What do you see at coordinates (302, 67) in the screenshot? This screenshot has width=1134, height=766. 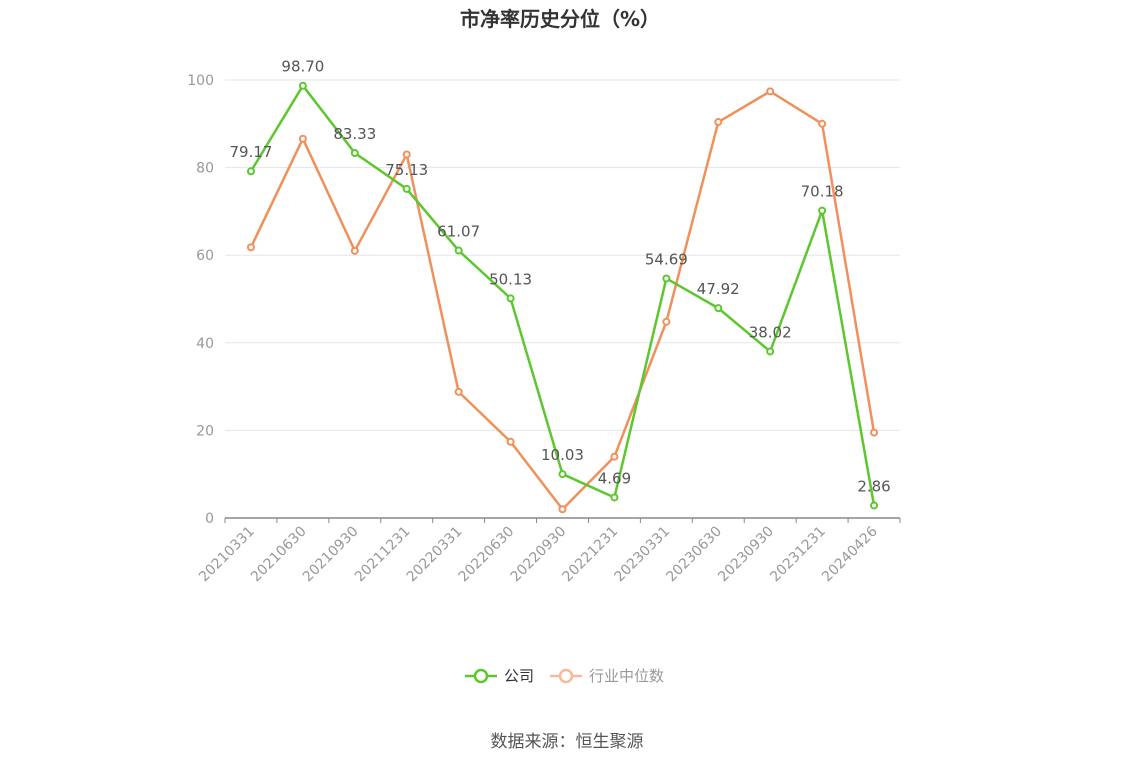 I see `data-label: 98.70` at bounding box center [302, 67].